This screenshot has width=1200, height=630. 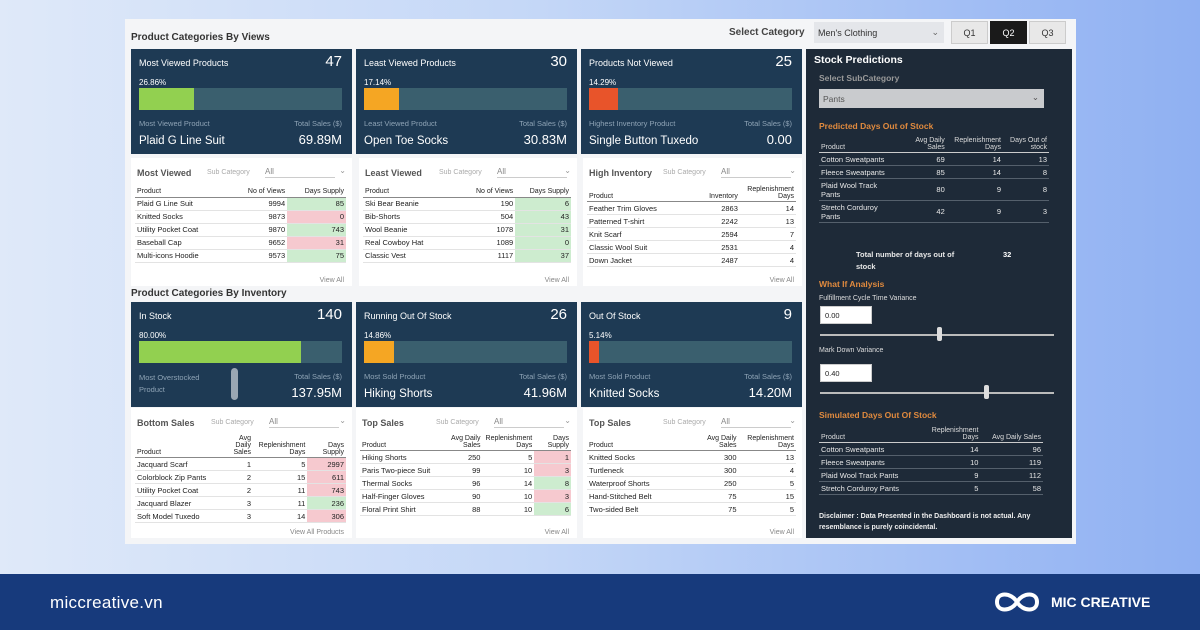 I want to click on card-count: 47, so click(x=333, y=61).